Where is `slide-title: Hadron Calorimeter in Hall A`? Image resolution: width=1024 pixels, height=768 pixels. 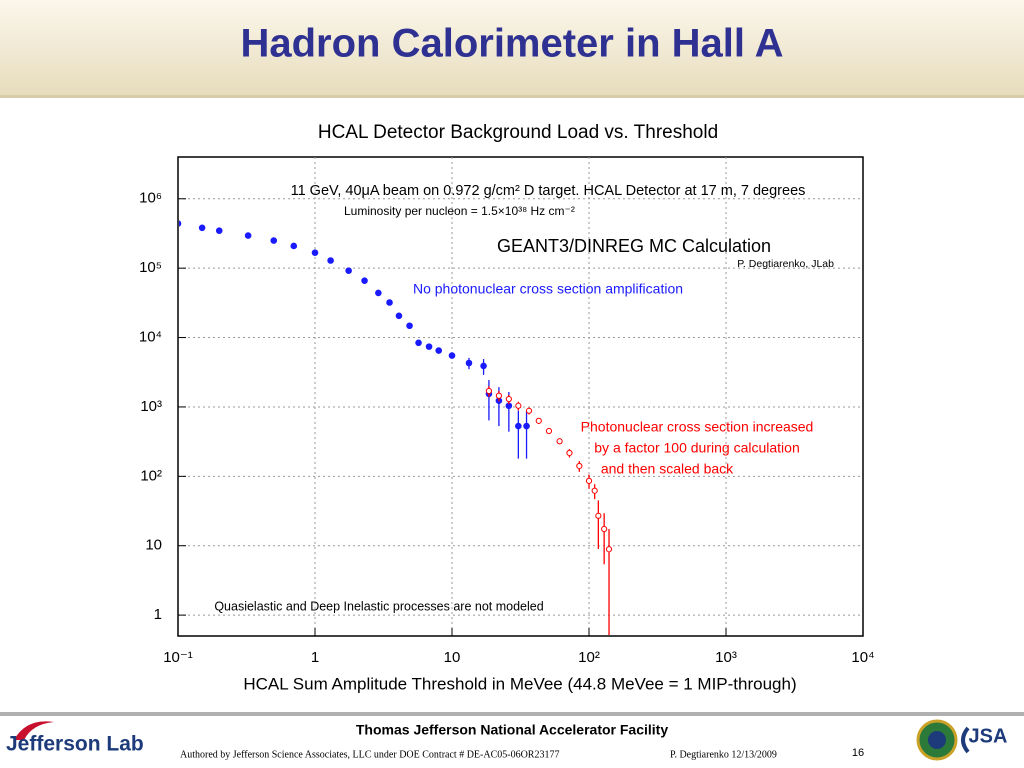 slide-title: Hadron Calorimeter in Hall A is located at coordinates (511, 44).